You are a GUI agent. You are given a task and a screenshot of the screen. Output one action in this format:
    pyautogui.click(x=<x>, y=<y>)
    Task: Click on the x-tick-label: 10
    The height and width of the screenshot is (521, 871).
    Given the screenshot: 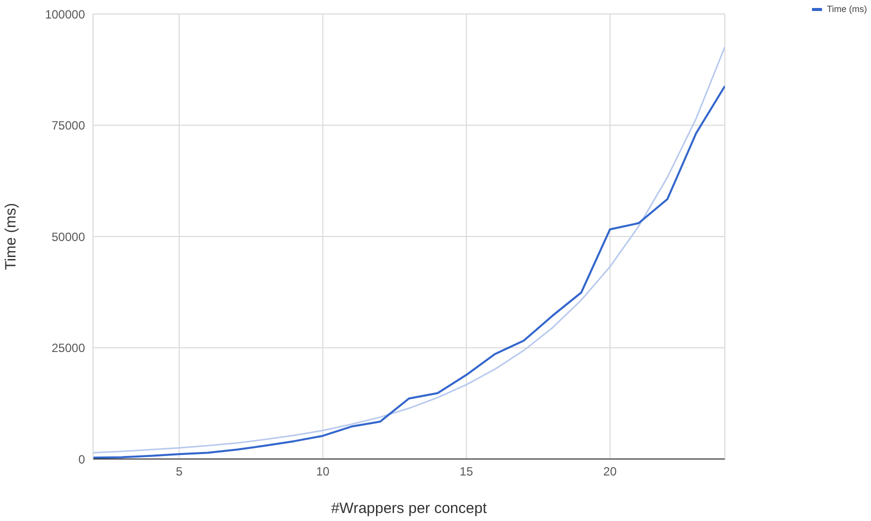 What is the action you would take?
    pyautogui.click(x=323, y=471)
    